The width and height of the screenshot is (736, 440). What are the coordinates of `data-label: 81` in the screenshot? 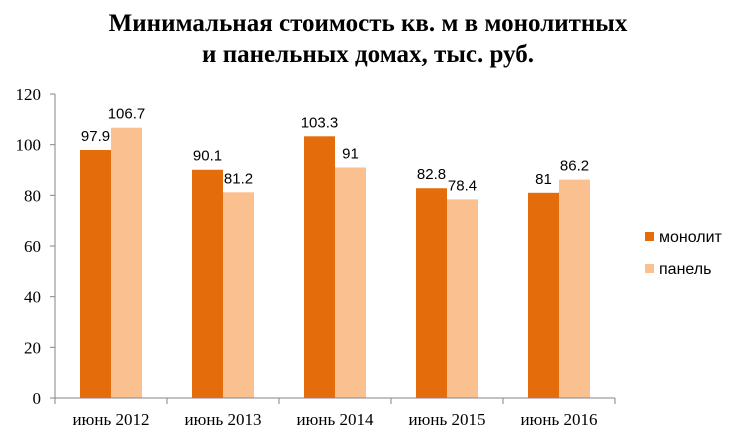 It's located at (543, 179).